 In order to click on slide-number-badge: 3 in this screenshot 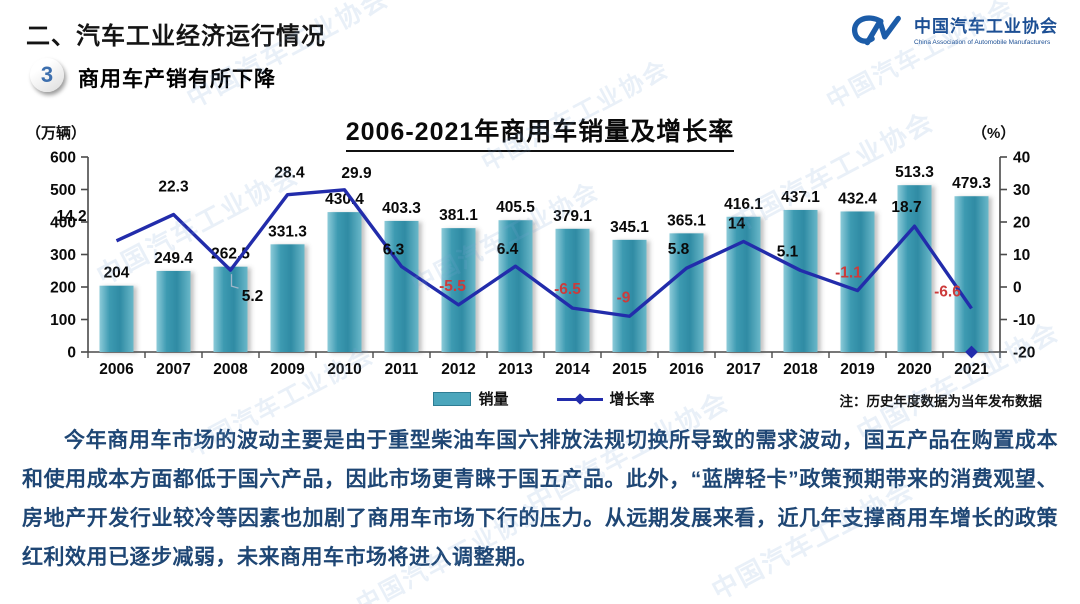, I will do `click(47, 75)`.